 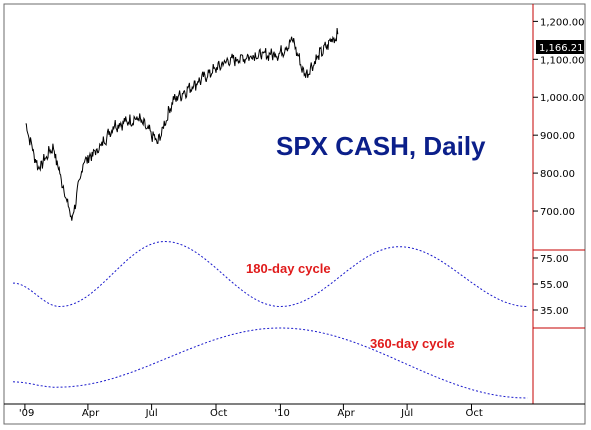 I want to click on cycle-tick-label: 55.00, so click(x=554, y=285).